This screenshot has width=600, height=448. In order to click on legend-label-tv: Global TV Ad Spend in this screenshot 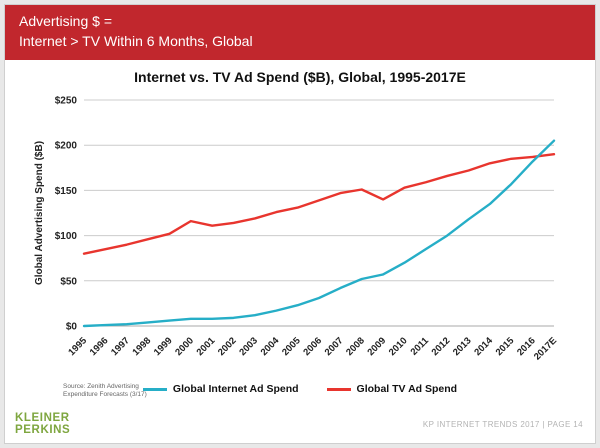, I will do `click(407, 389)`.